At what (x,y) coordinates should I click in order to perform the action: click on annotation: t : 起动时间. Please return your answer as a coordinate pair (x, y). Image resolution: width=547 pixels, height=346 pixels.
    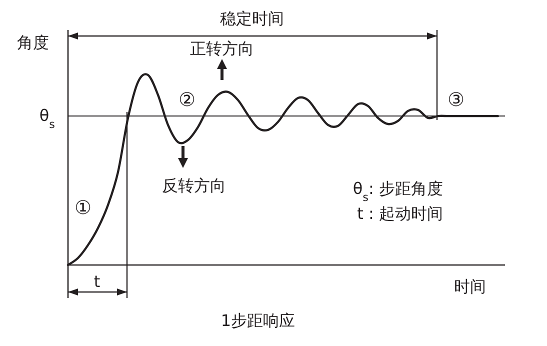
    Looking at the image, I should click on (400, 213).